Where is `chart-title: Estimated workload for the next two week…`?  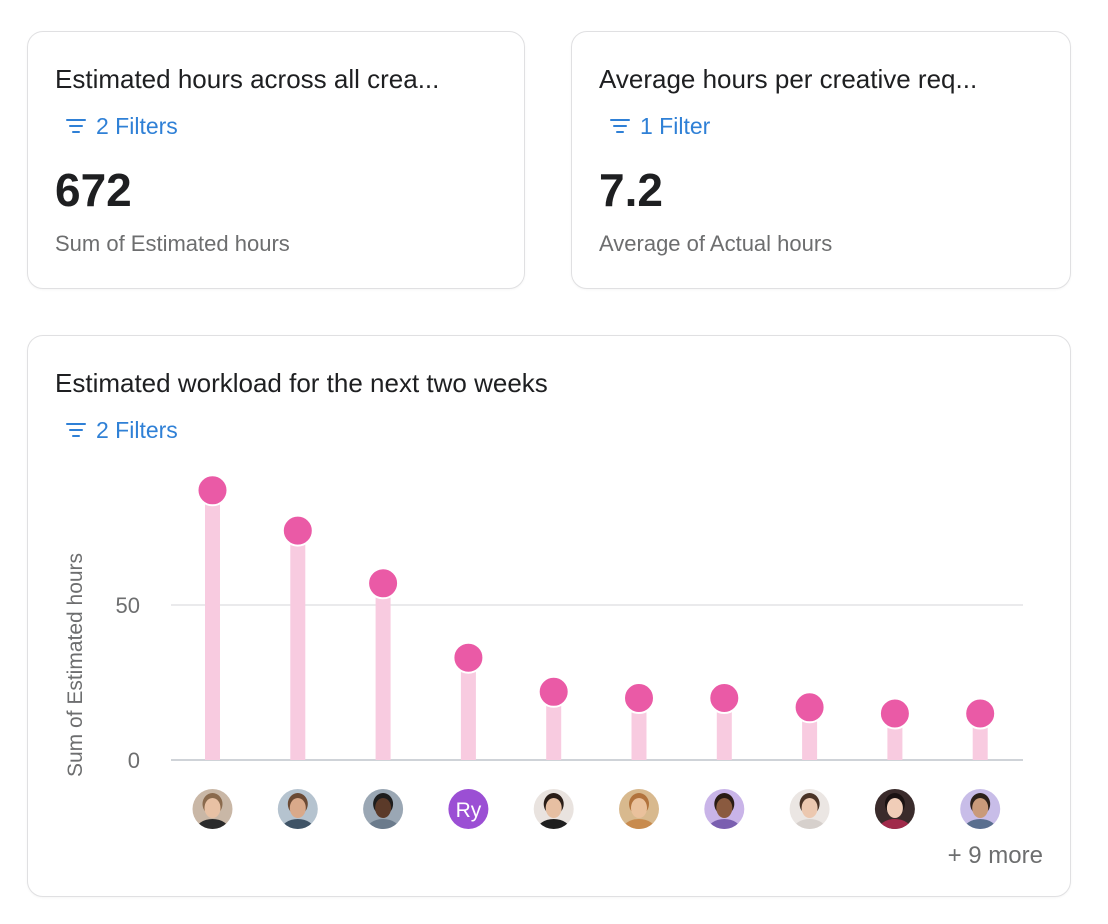
chart-title: Estimated workload for the next two week… is located at coordinates (301, 383).